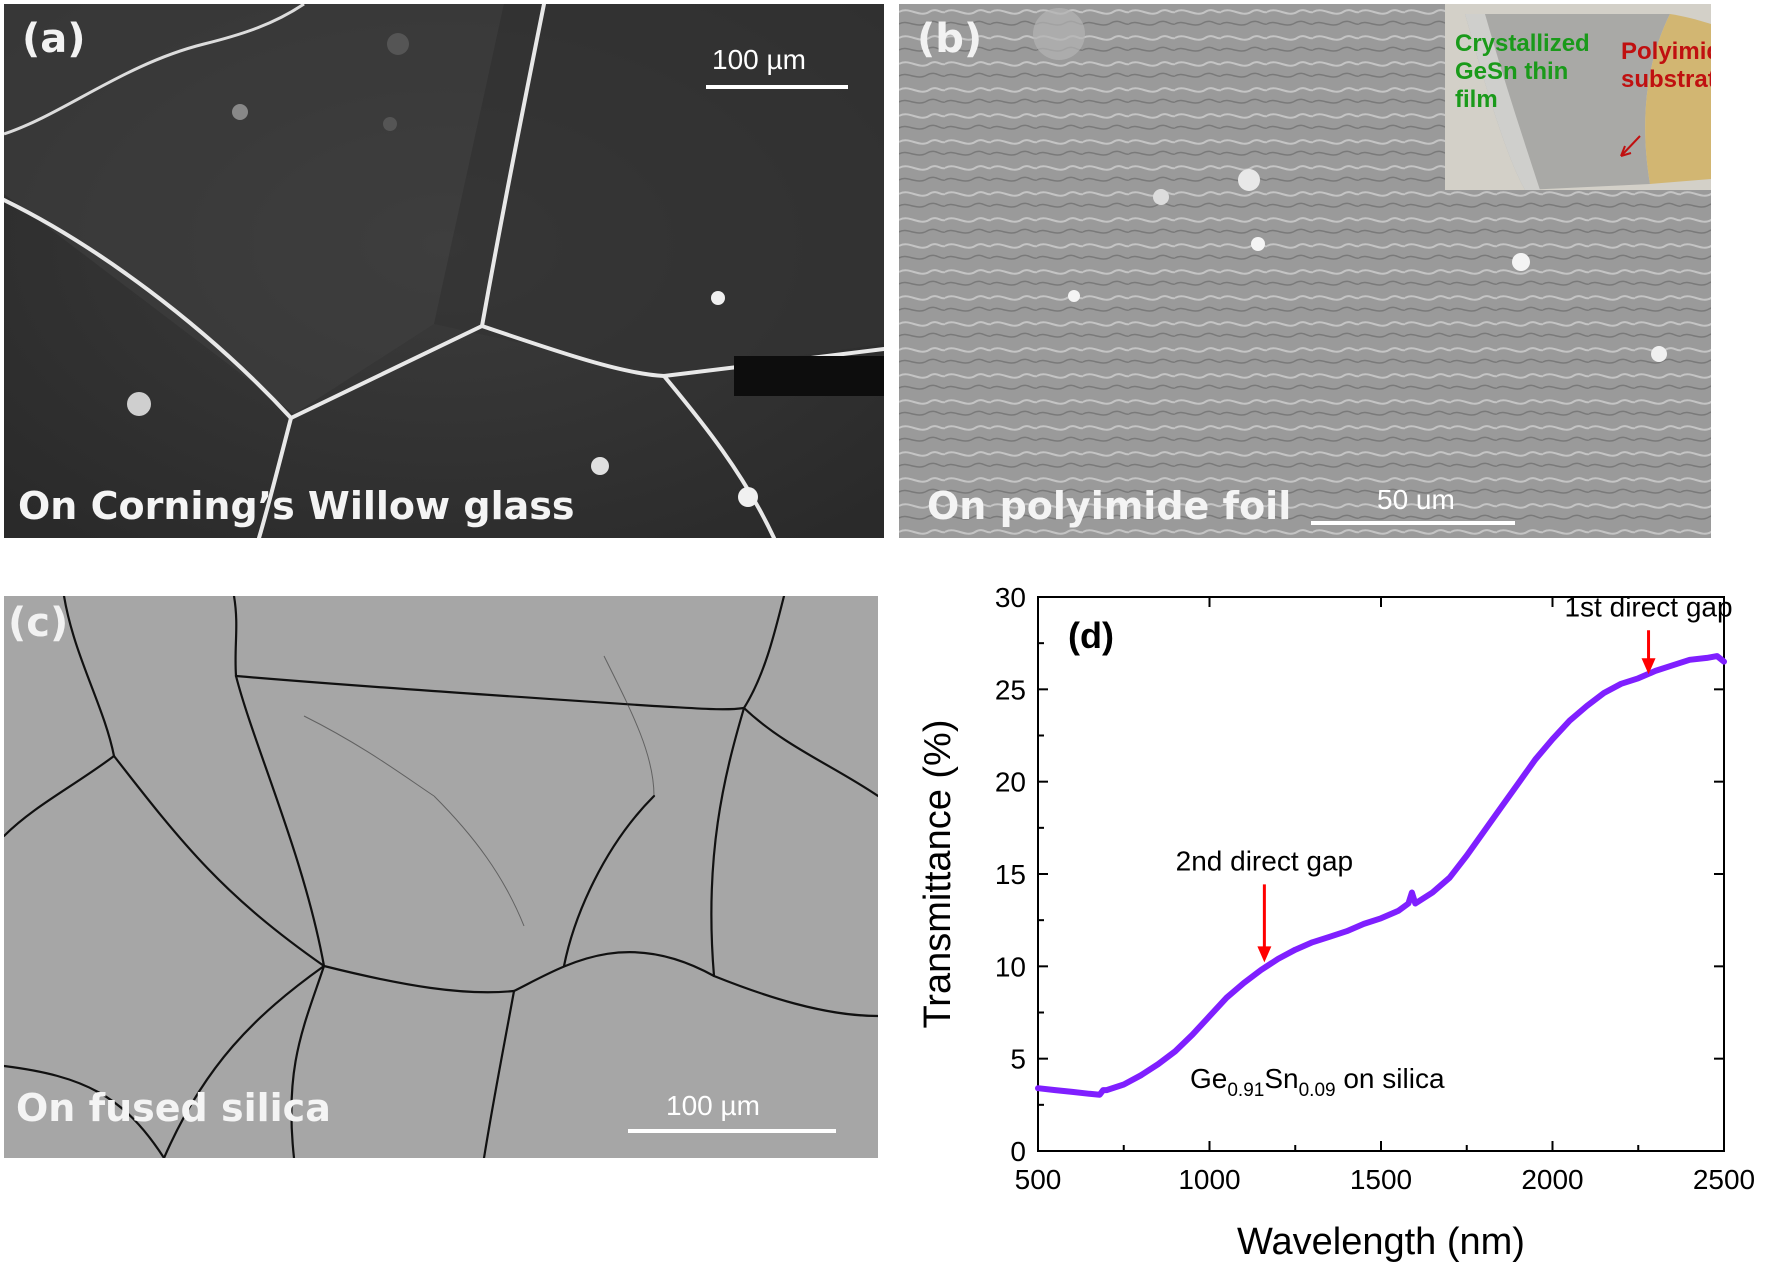  What do you see at coordinates (1010, 966) in the screenshot?
I see `y-tick-label: 10` at bounding box center [1010, 966].